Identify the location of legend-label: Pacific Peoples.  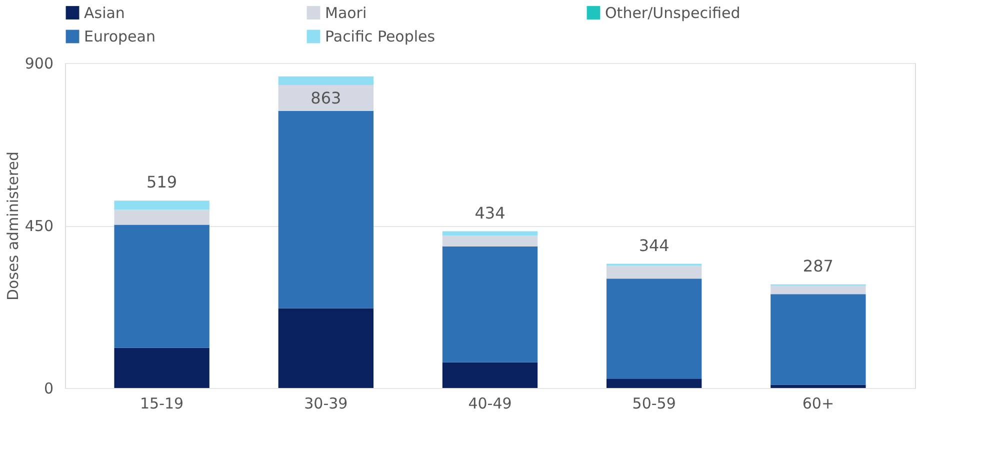
(380, 37).